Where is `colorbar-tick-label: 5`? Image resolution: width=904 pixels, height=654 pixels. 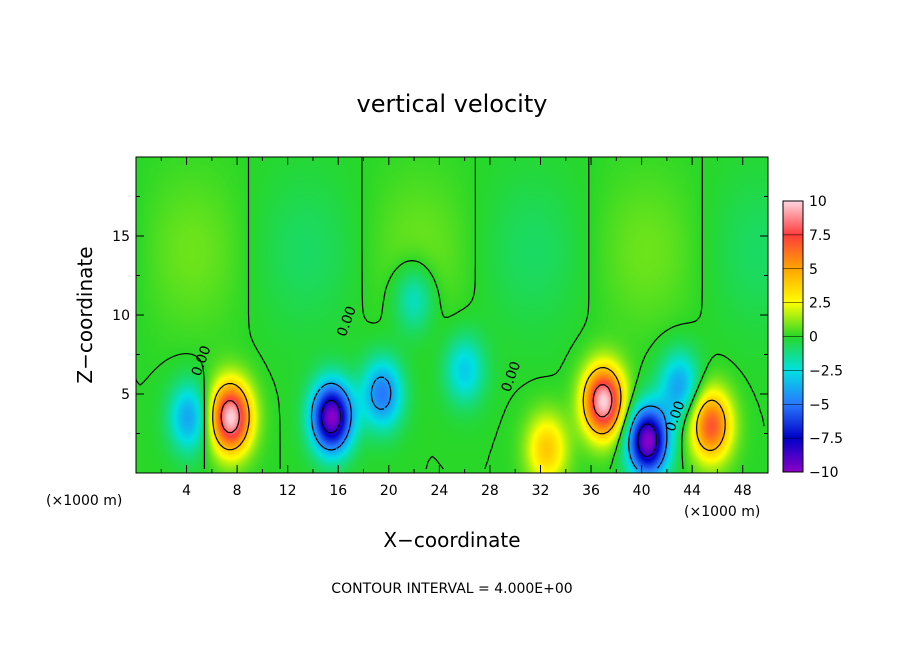 colorbar-tick-label: 5 is located at coordinates (813, 270).